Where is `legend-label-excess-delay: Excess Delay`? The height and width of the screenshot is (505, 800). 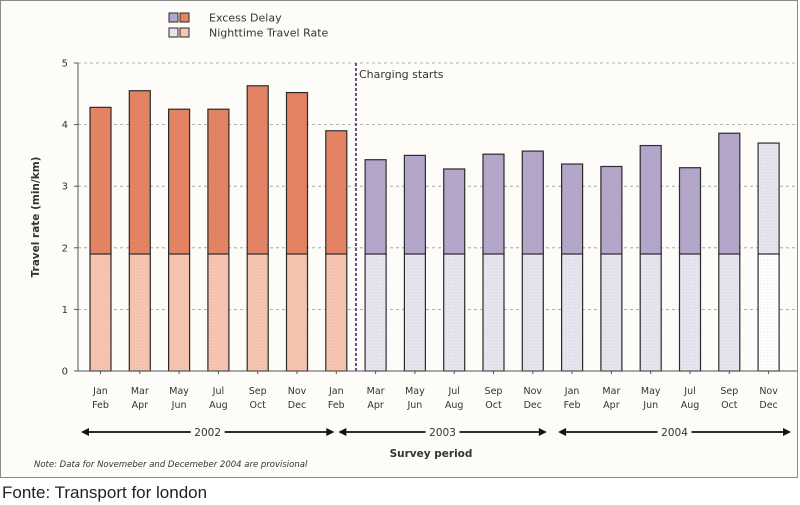 legend-label-excess-delay: Excess Delay is located at coordinates (245, 18).